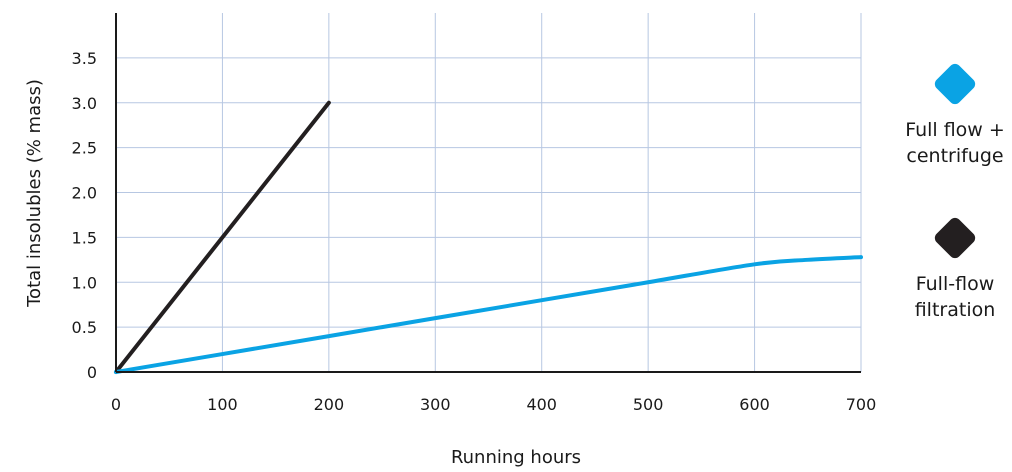 The height and width of the screenshot is (472, 1012). I want to click on black-diamond-icon, so click(955, 238).